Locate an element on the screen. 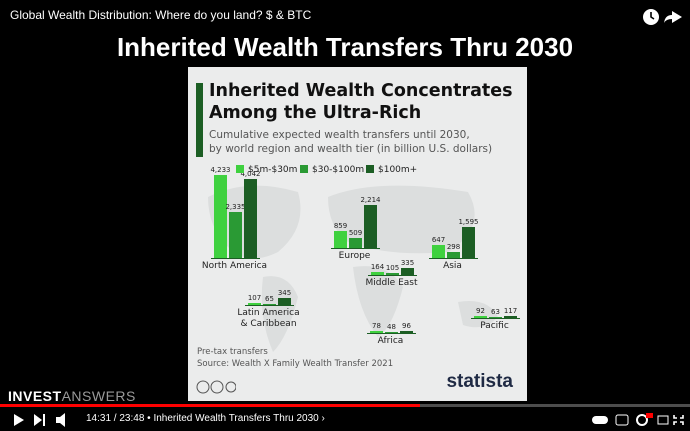  legend-item: $30-$100m is located at coordinates (332, 170).